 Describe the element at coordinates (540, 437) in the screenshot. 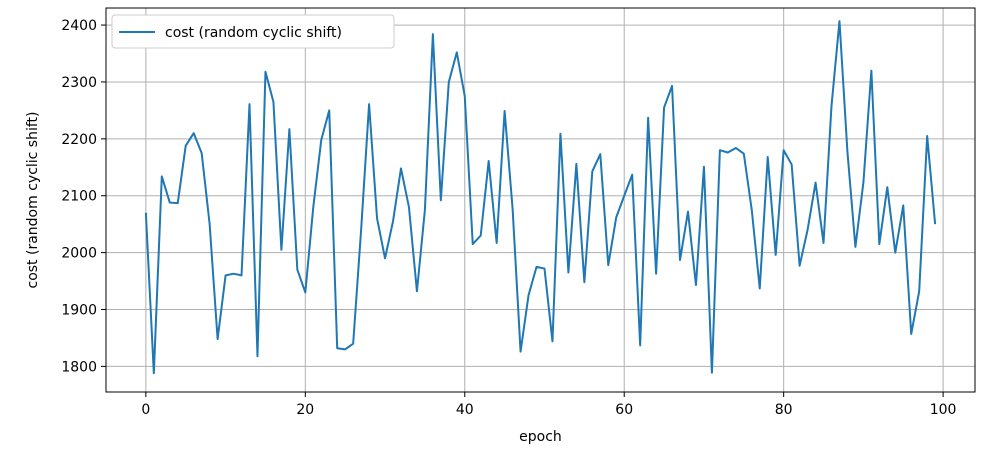

I see `x-axis-label: epoch` at that location.